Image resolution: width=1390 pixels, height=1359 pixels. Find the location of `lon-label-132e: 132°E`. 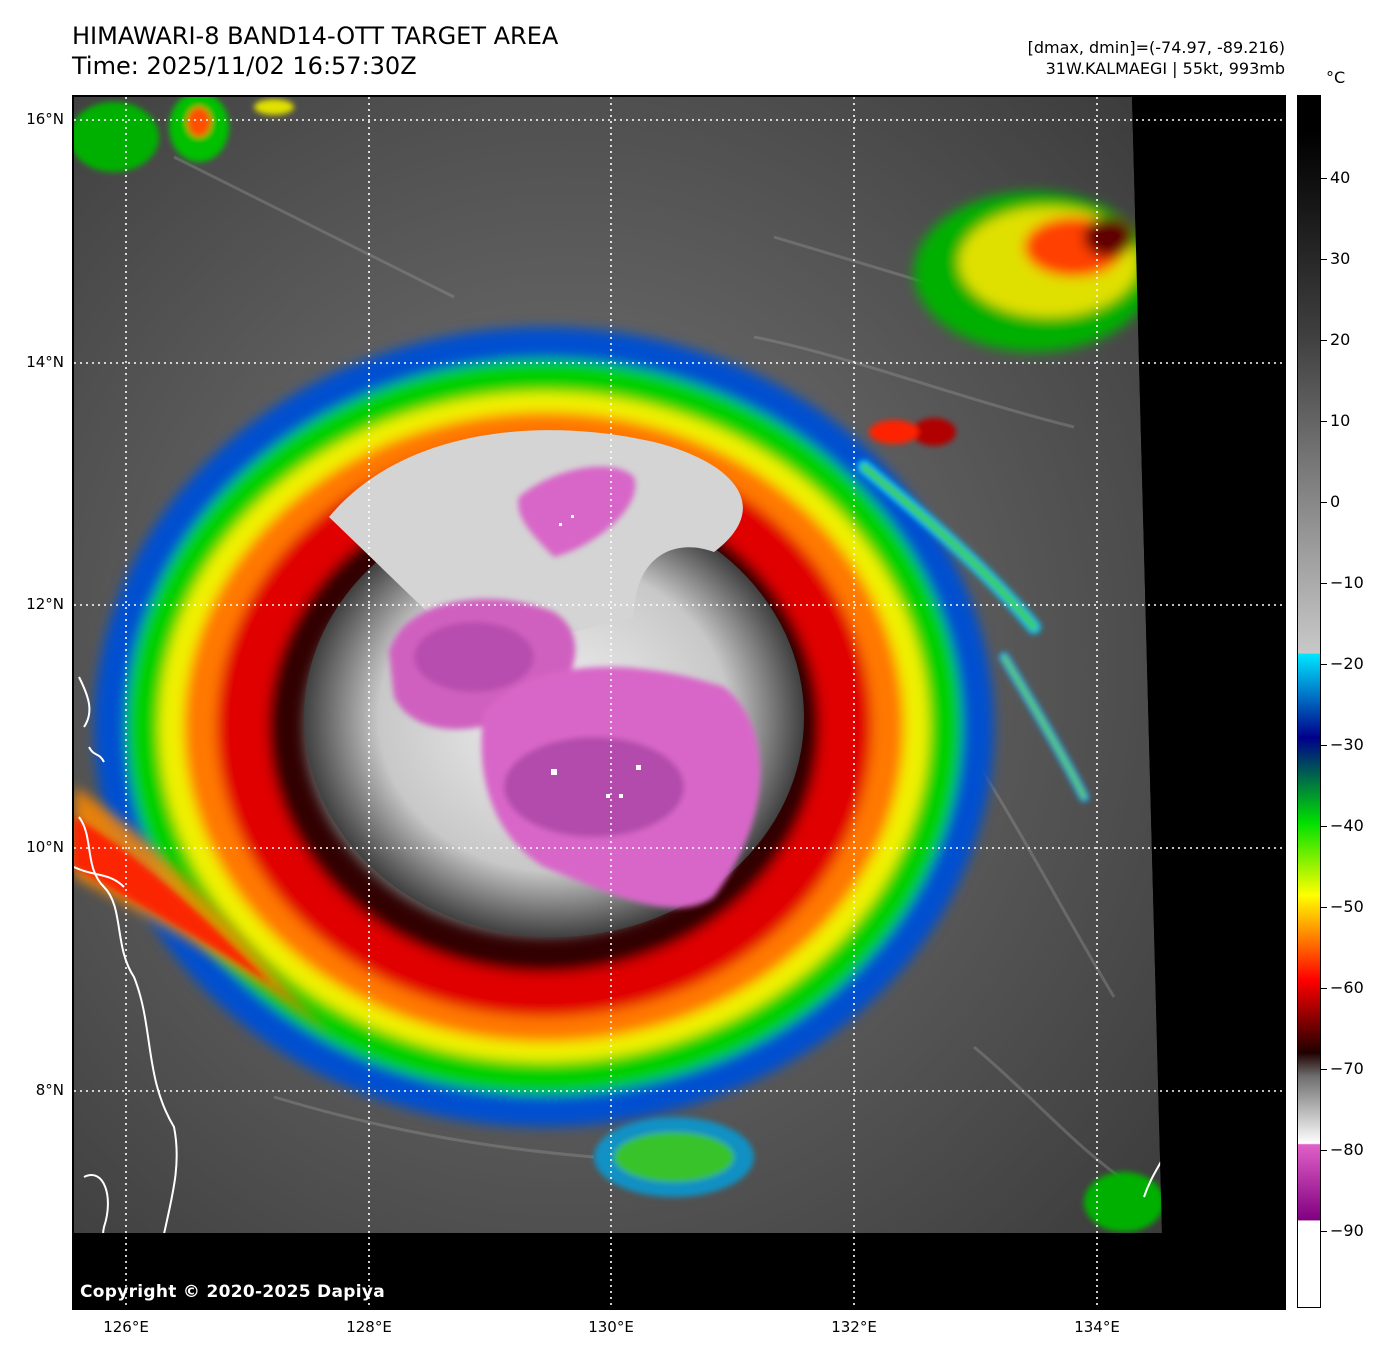

lon-label-132e: 132°E is located at coordinates (854, 1327).